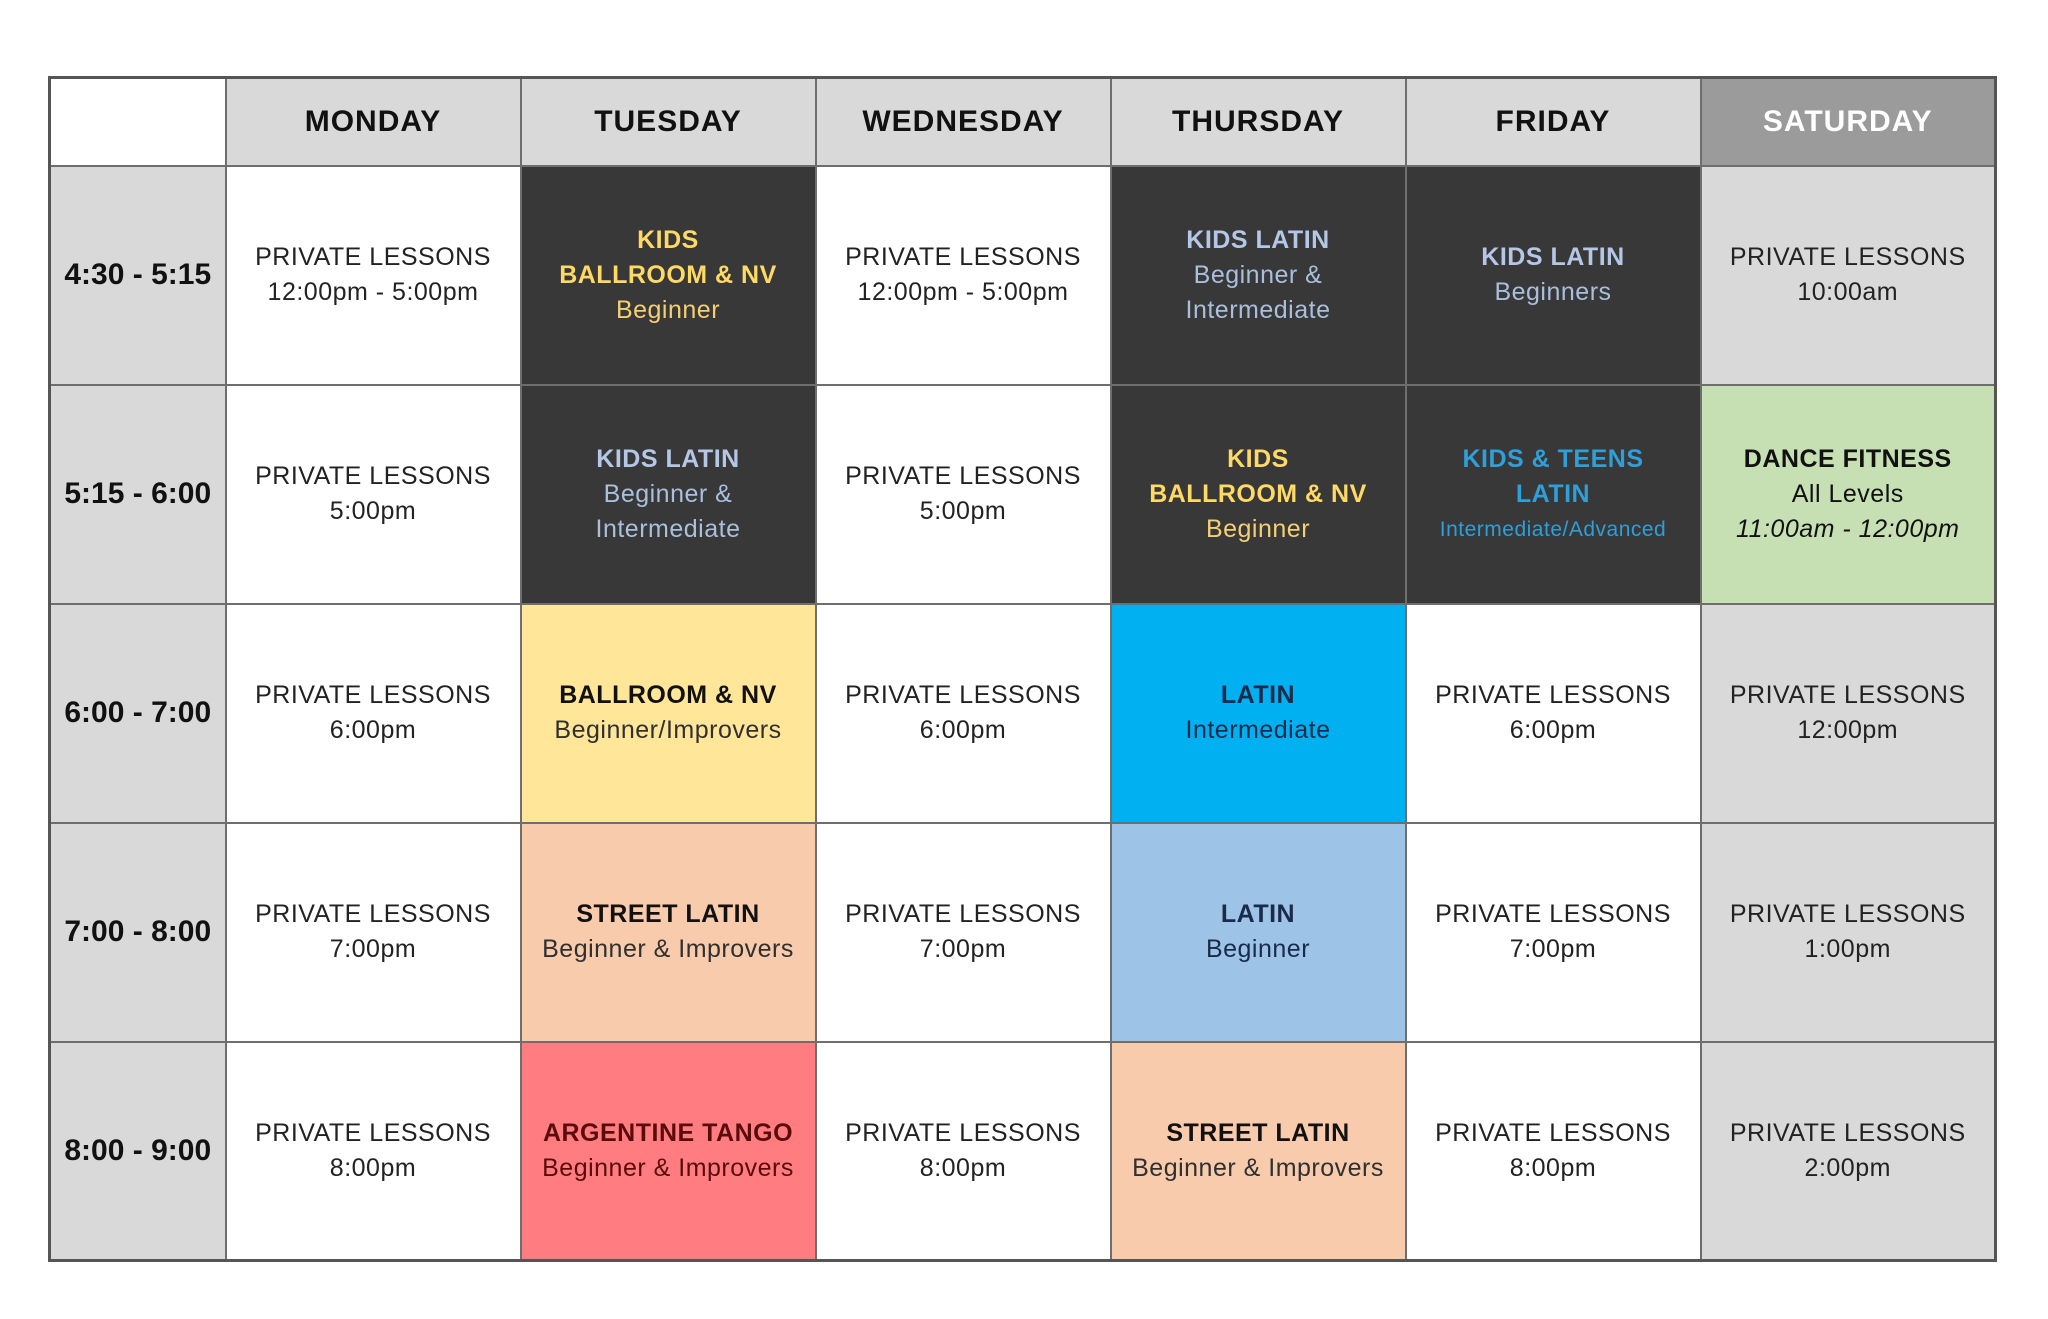 Image resolution: width=2048 pixels, height=1319 pixels. I want to click on time-slot-label: 6:00 - 7:00, so click(137, 713).